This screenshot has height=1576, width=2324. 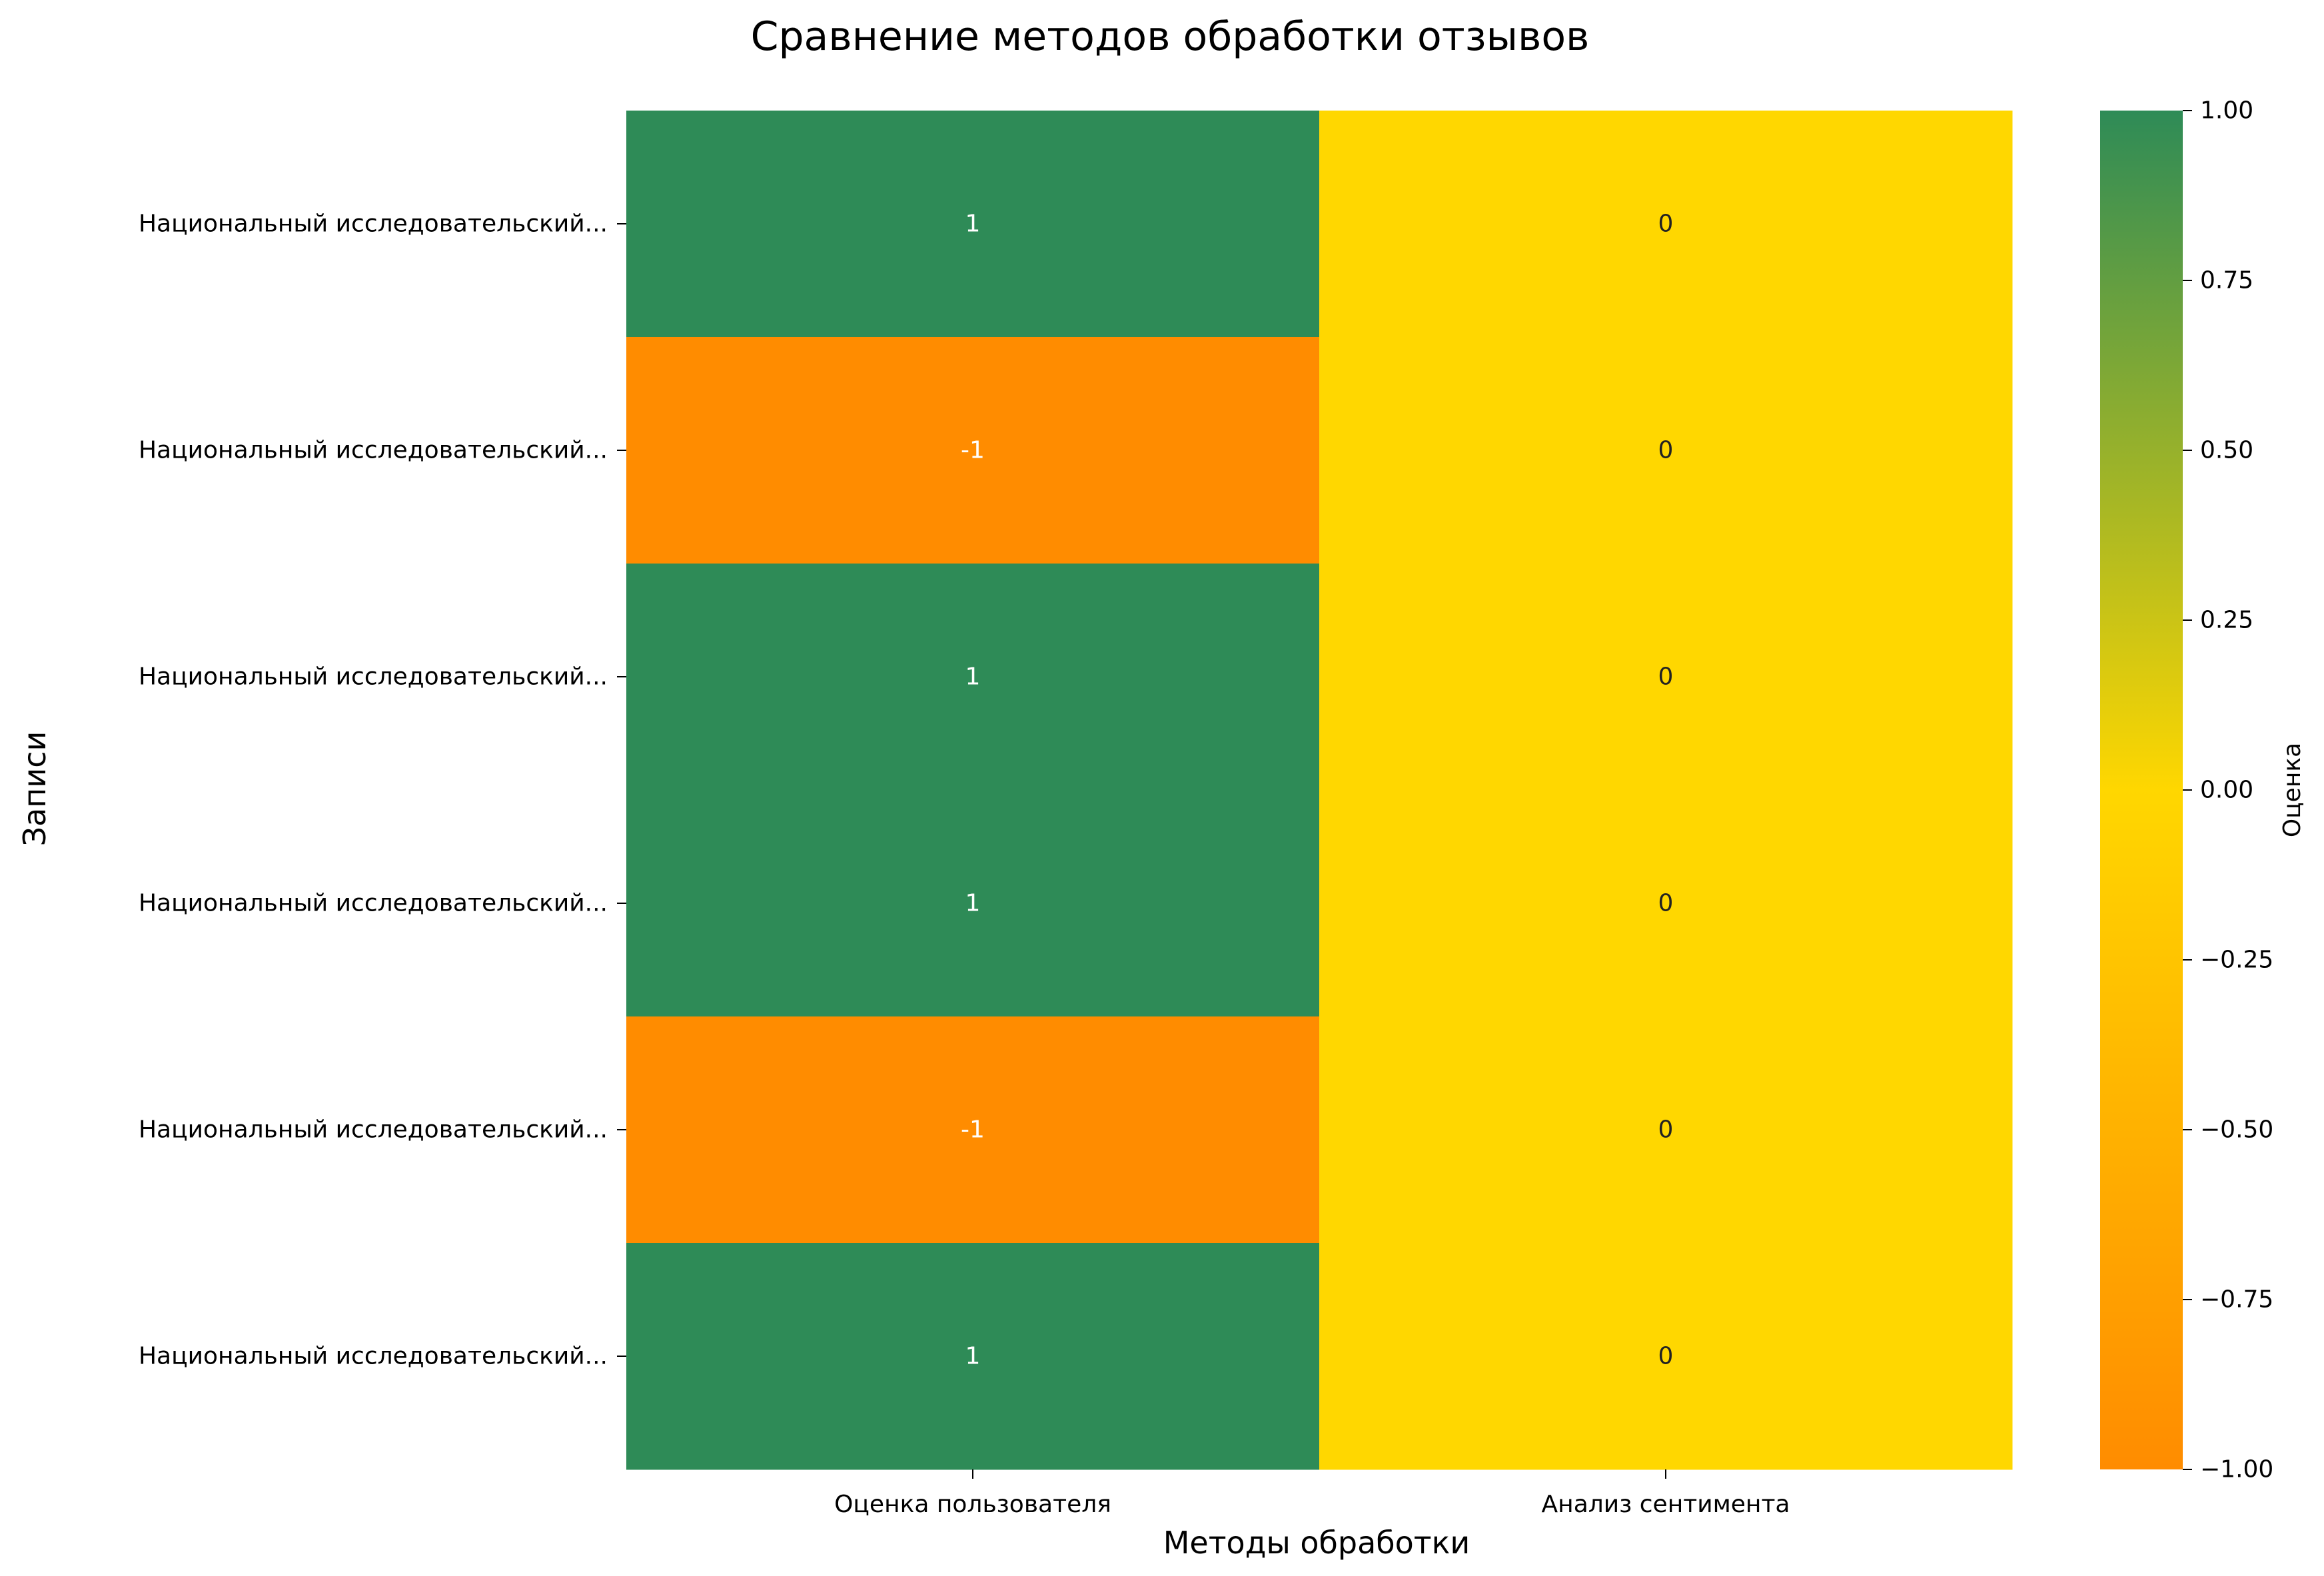 What do you see at coordinates (2141, 790) in the screenshot?
I see `colorbar` at bounding box center [2141, 790].